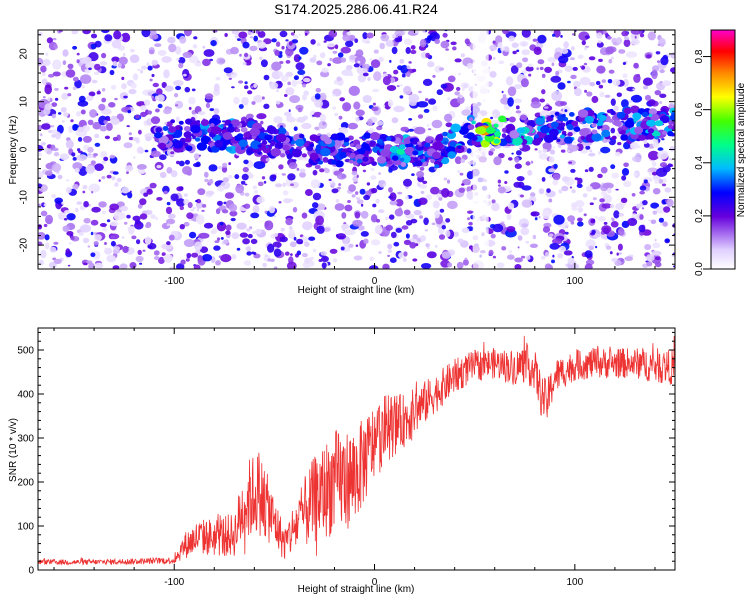 This screenshot has width=750, height=600. I want to click on y-tick-label: 400, so click(25, 395).